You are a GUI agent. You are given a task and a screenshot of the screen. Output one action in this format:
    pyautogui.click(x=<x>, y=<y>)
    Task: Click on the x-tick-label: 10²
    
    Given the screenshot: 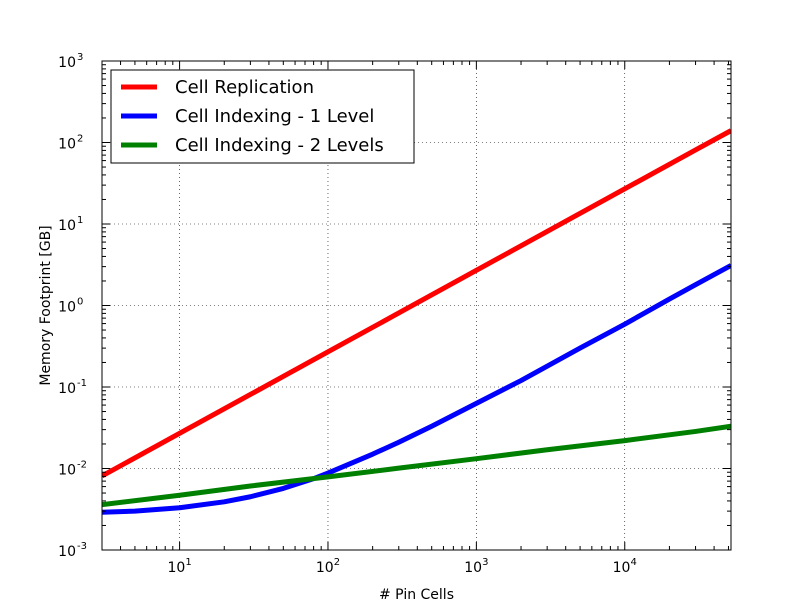 What is the action you would take?
    pyautogui.click(x=328, y=566)
    